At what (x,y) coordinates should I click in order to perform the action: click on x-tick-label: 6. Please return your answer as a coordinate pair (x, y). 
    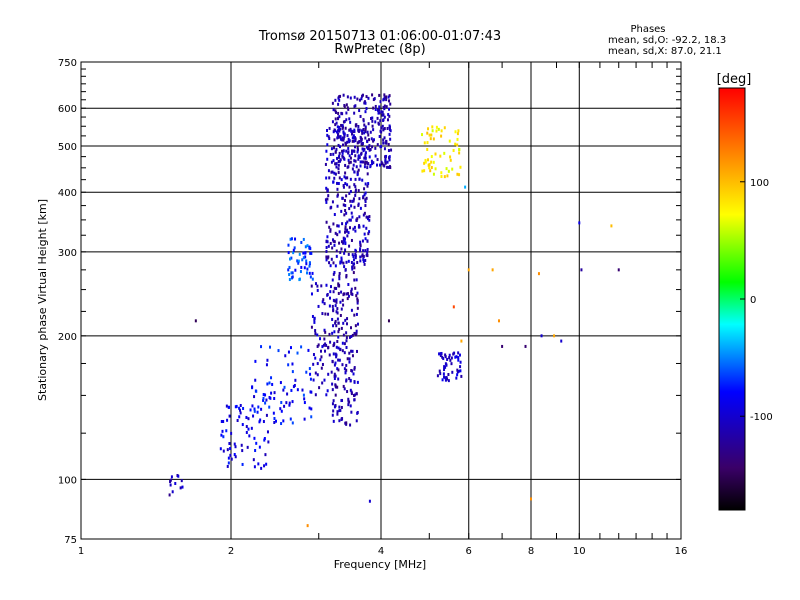
    Looking at the image, I should click on (469, 551).